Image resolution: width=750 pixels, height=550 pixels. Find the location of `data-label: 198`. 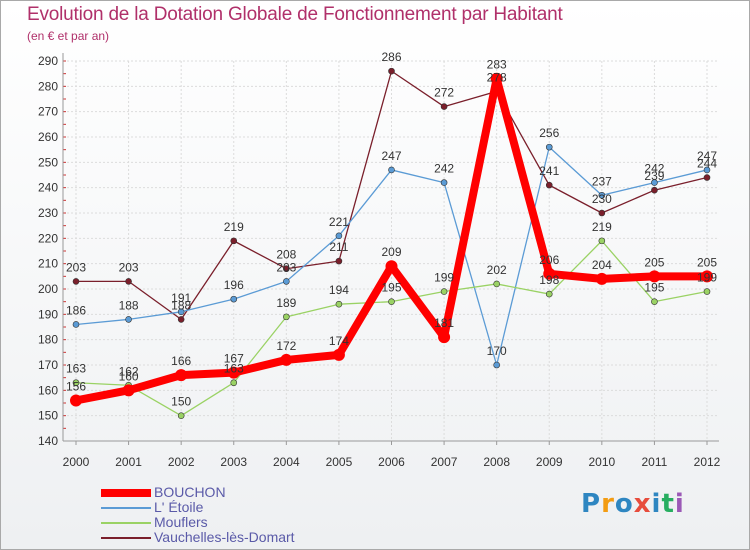

data-label: 198 is located at coordinates (549, 280).